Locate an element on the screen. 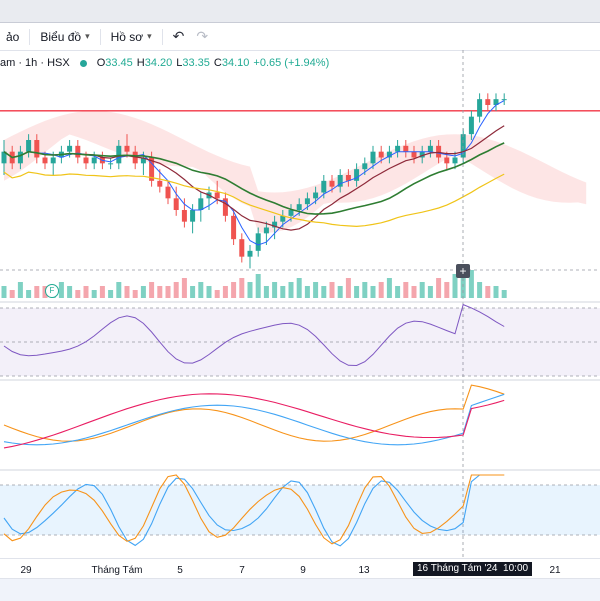 The height and width of the screenshot is (601, 600). toolbar-item-chart: Biểu đồ ▾ is located at coordinates (64, 36).